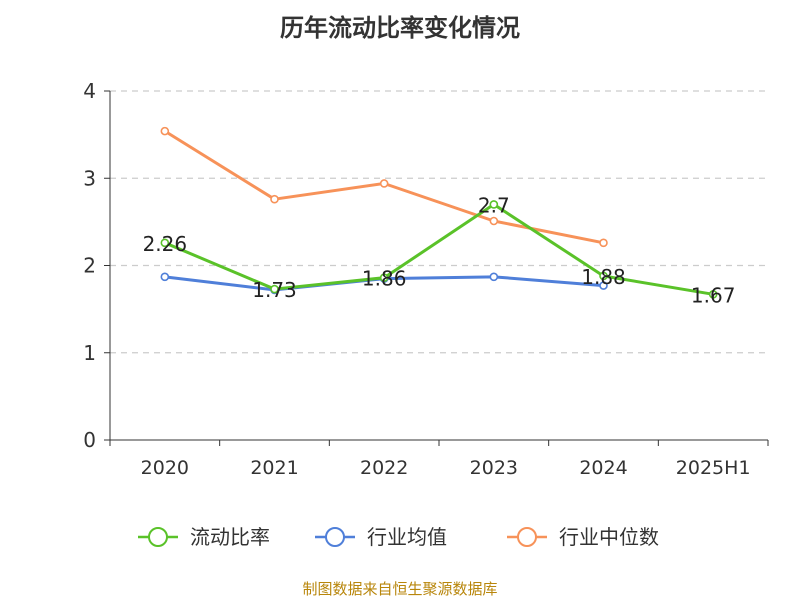  I want to click on legend-label: 行业均值, so click(407, 537).